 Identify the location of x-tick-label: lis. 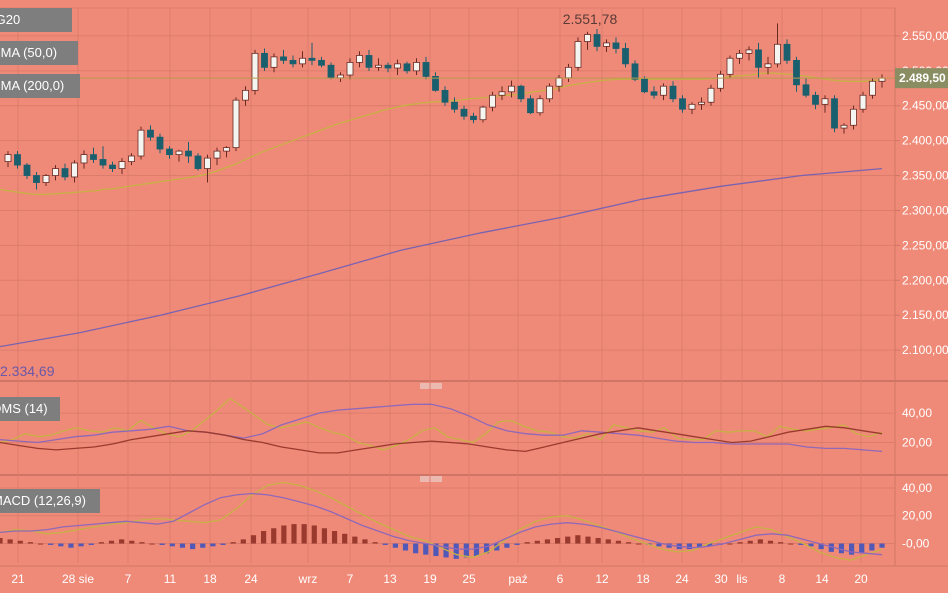
(741, 579).